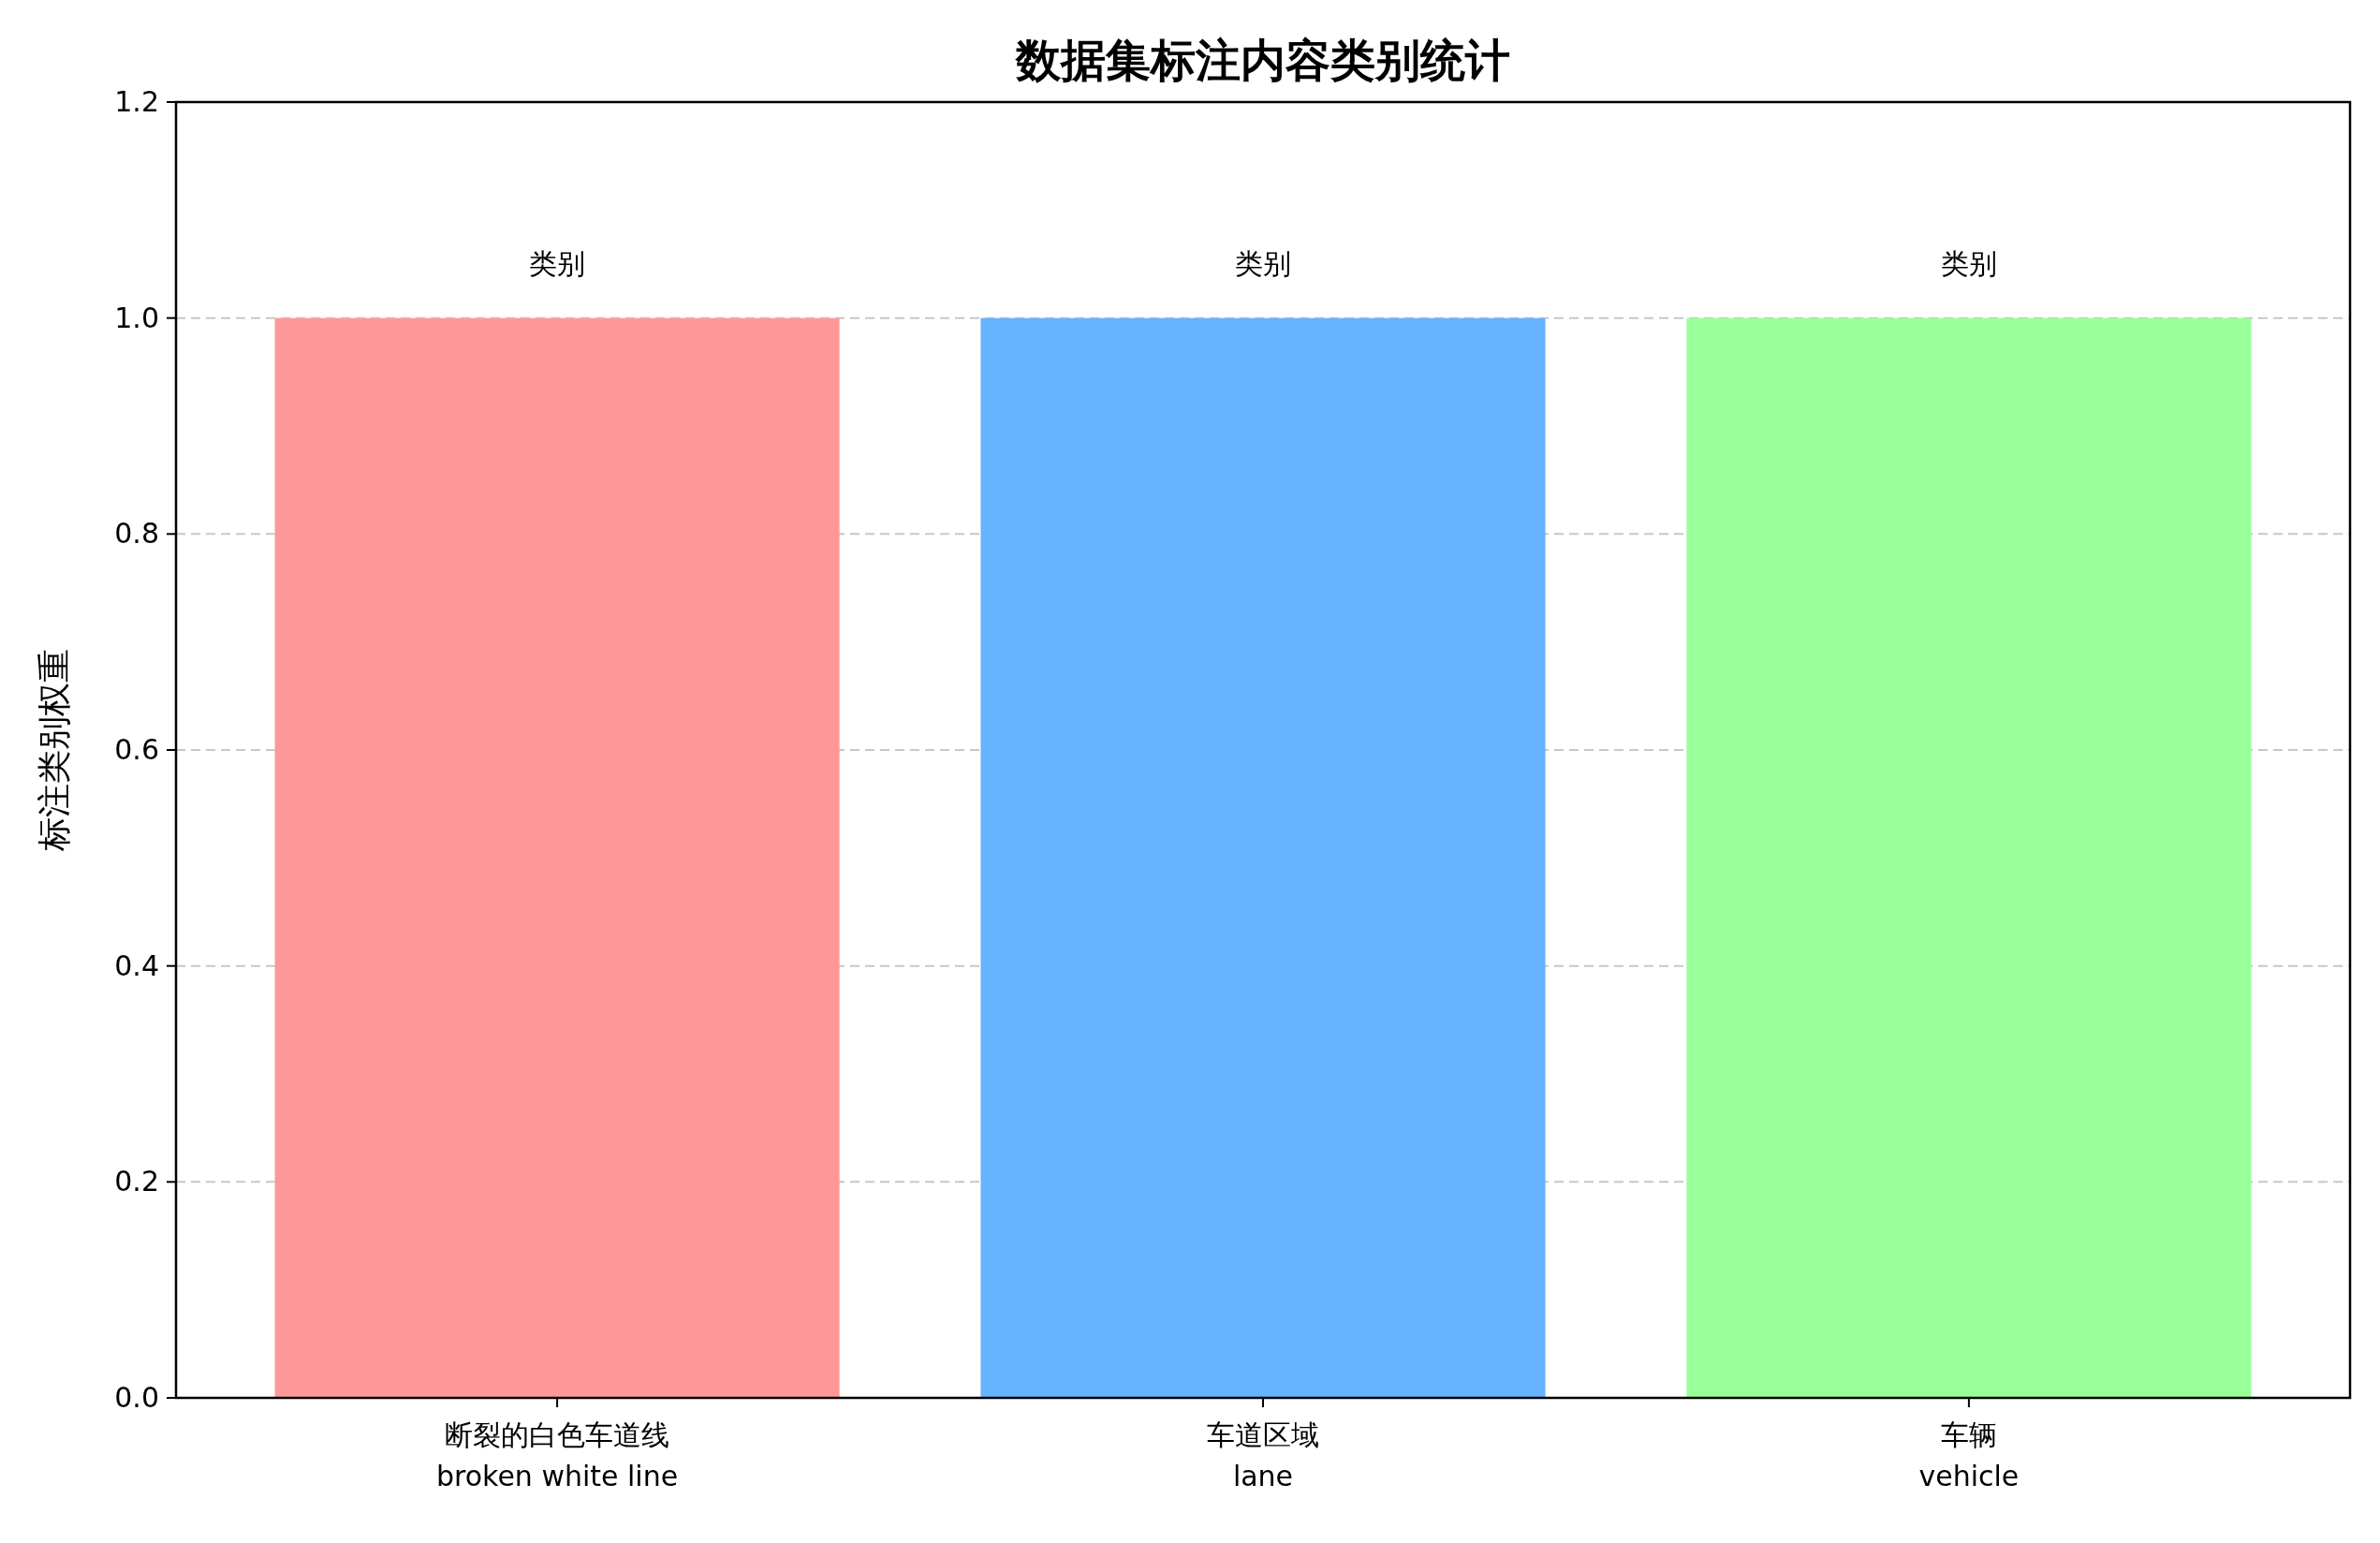  What do you see at coordinates (136, 1398) in the screenshot?
I see `y-tick-label: 0.0` at bounding box center [136, 1398].